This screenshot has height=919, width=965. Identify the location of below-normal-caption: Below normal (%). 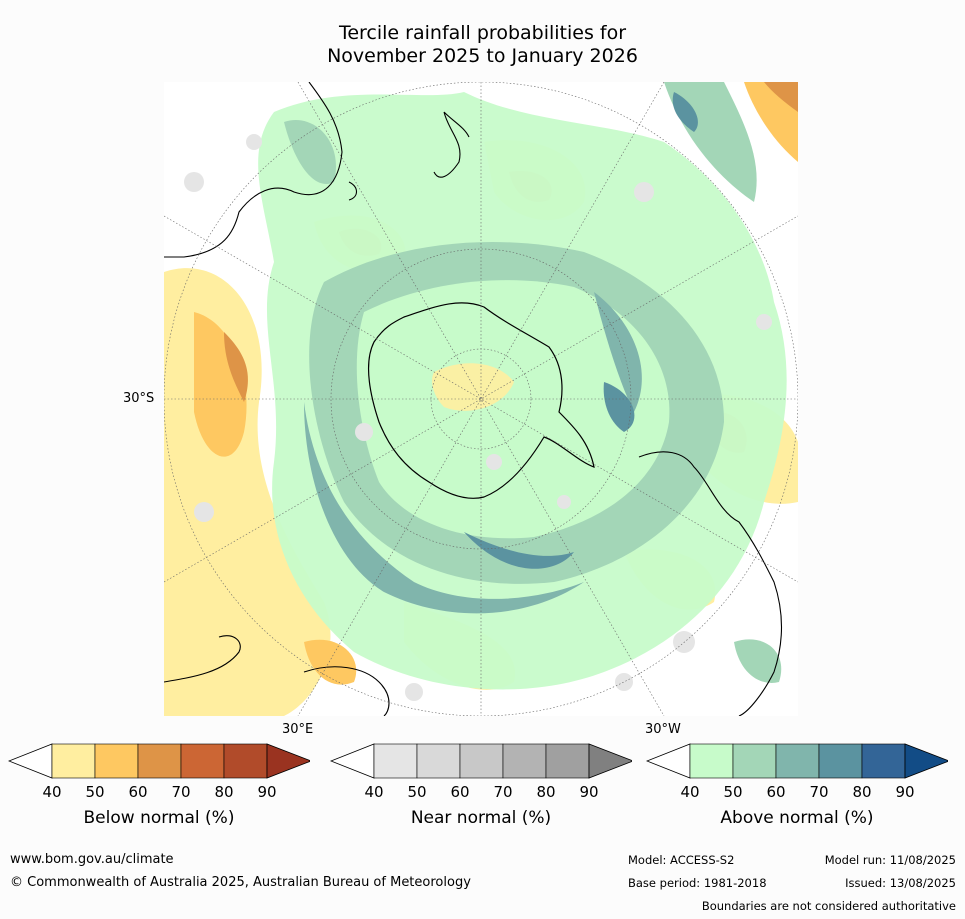
(159, 818).